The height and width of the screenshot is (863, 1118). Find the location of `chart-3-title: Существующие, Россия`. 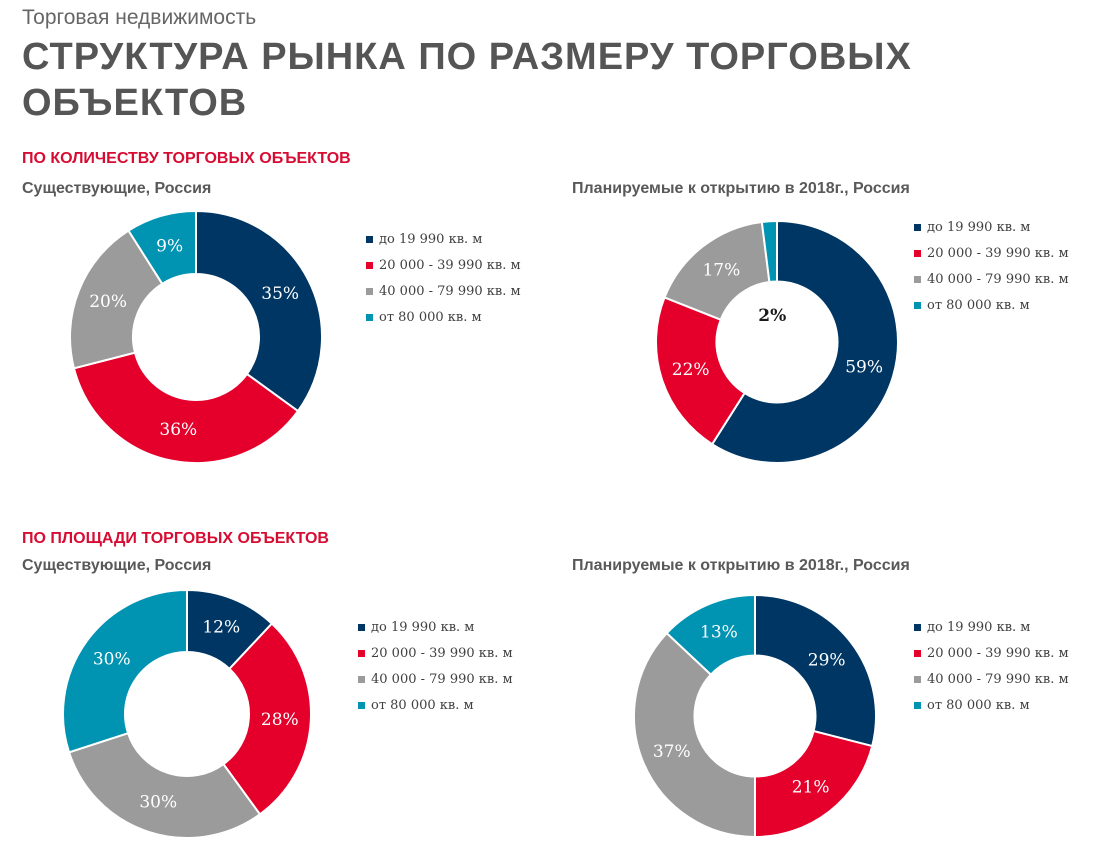

chart-3-title: Существующие, Россия is located at coordinates (117, 565).